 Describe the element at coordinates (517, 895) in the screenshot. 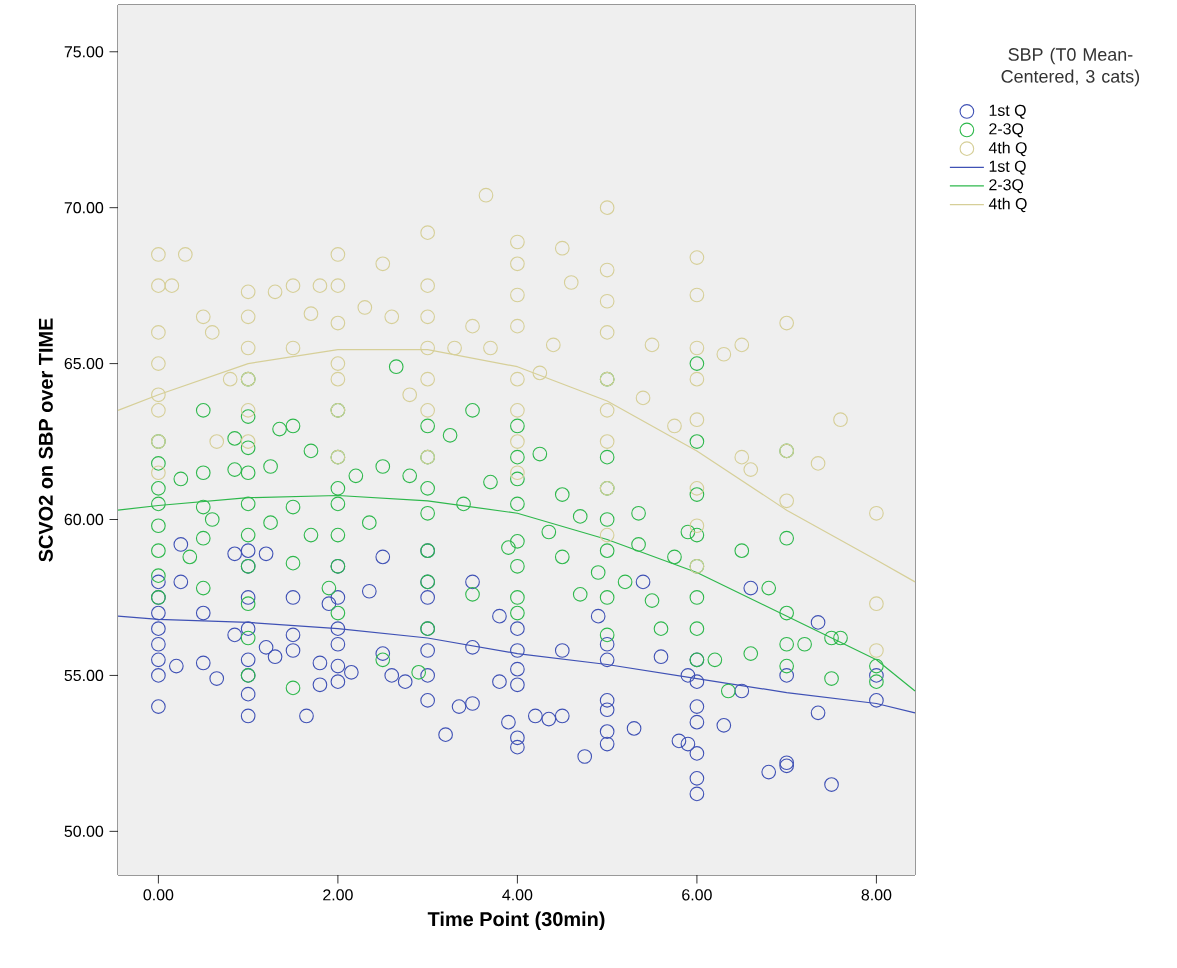

I see `x-tick-label: 4.00` at that location.